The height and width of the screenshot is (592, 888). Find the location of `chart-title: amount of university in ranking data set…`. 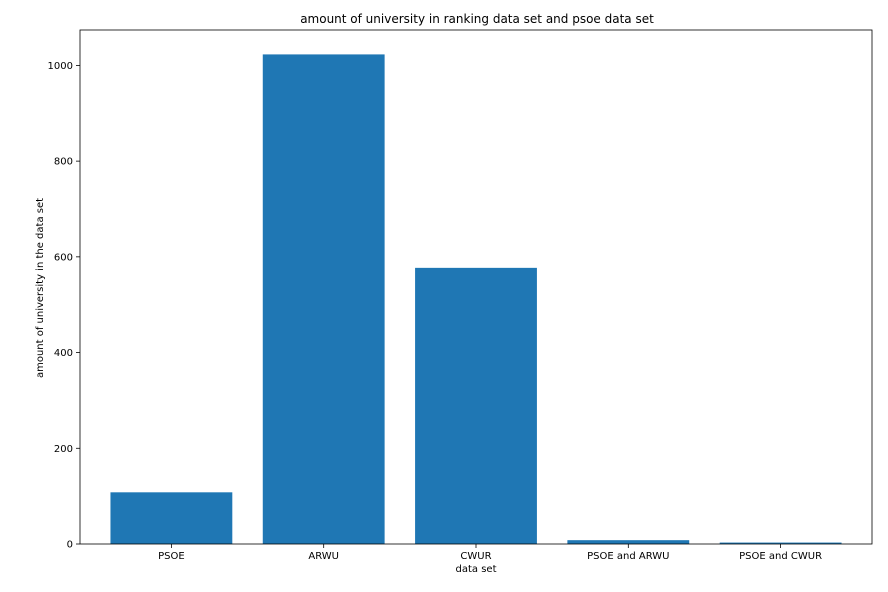

chart-title: amount of university in ranking data set… is located at coordinates (477, 19).